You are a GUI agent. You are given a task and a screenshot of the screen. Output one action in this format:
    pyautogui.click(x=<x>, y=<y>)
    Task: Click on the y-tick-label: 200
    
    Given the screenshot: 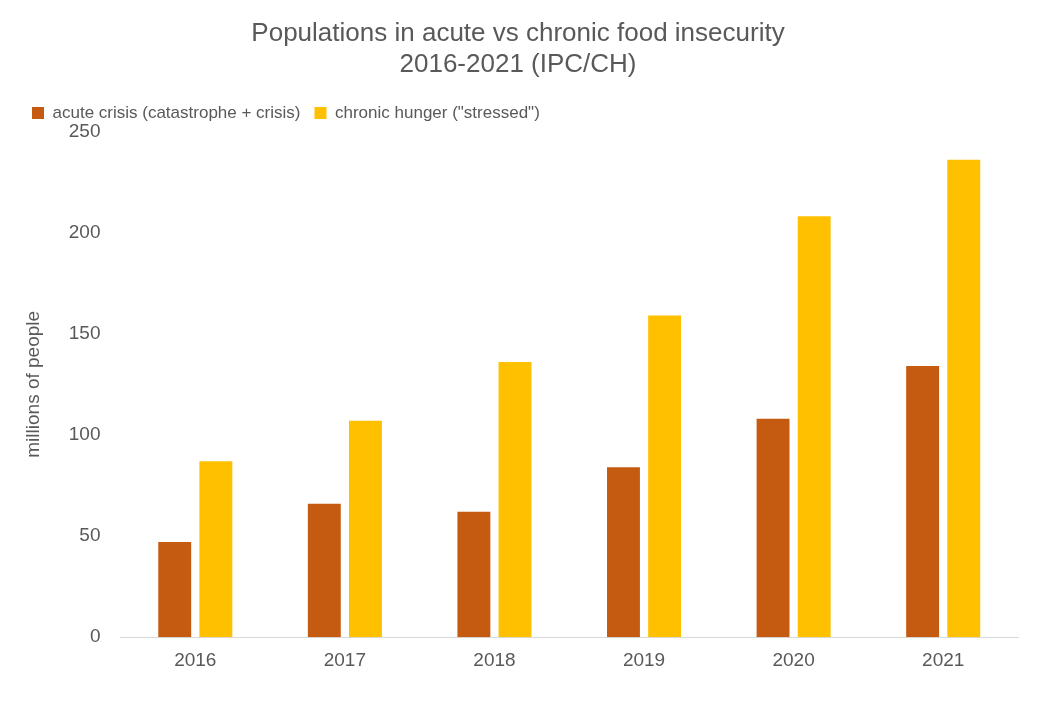 What is the action you would take?
    pyautogui.click(x=84, y=231)
    